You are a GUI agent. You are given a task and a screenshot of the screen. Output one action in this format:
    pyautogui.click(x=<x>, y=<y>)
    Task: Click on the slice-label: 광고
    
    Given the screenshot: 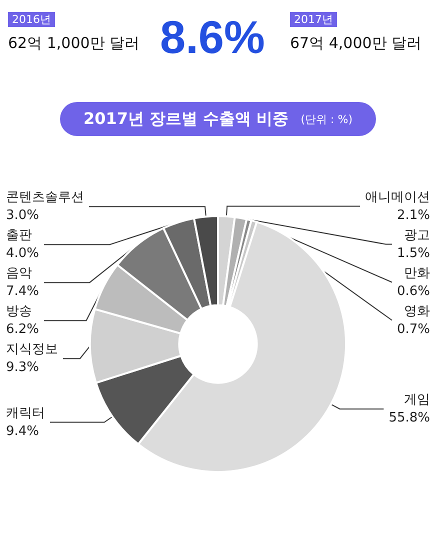 What is the action you would take?
    pyautogui.click(x=417, y=235)
    